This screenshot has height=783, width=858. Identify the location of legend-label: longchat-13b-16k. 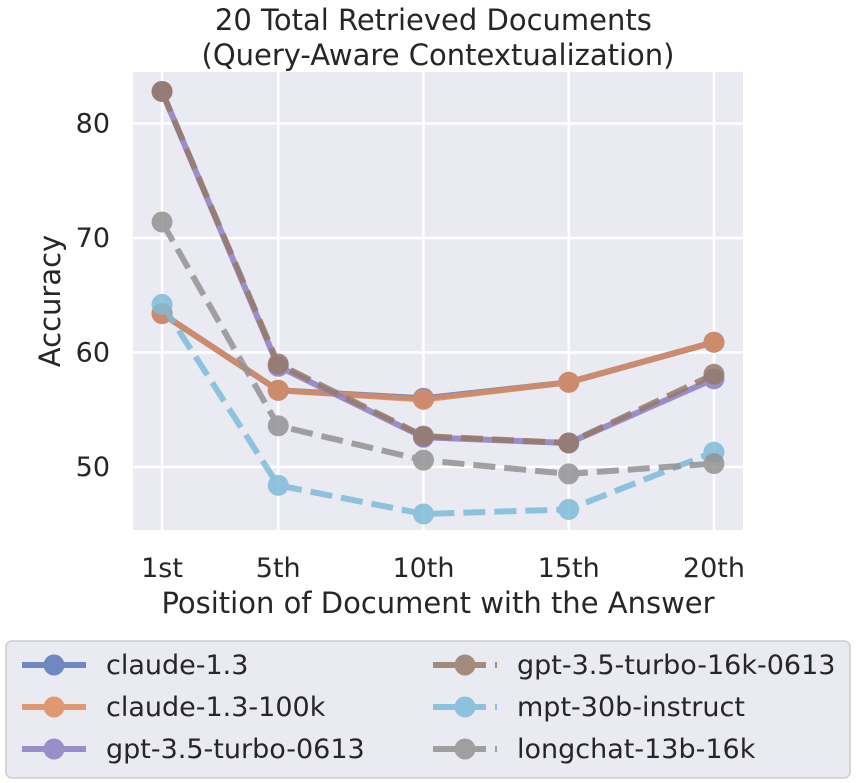
(636, 749).